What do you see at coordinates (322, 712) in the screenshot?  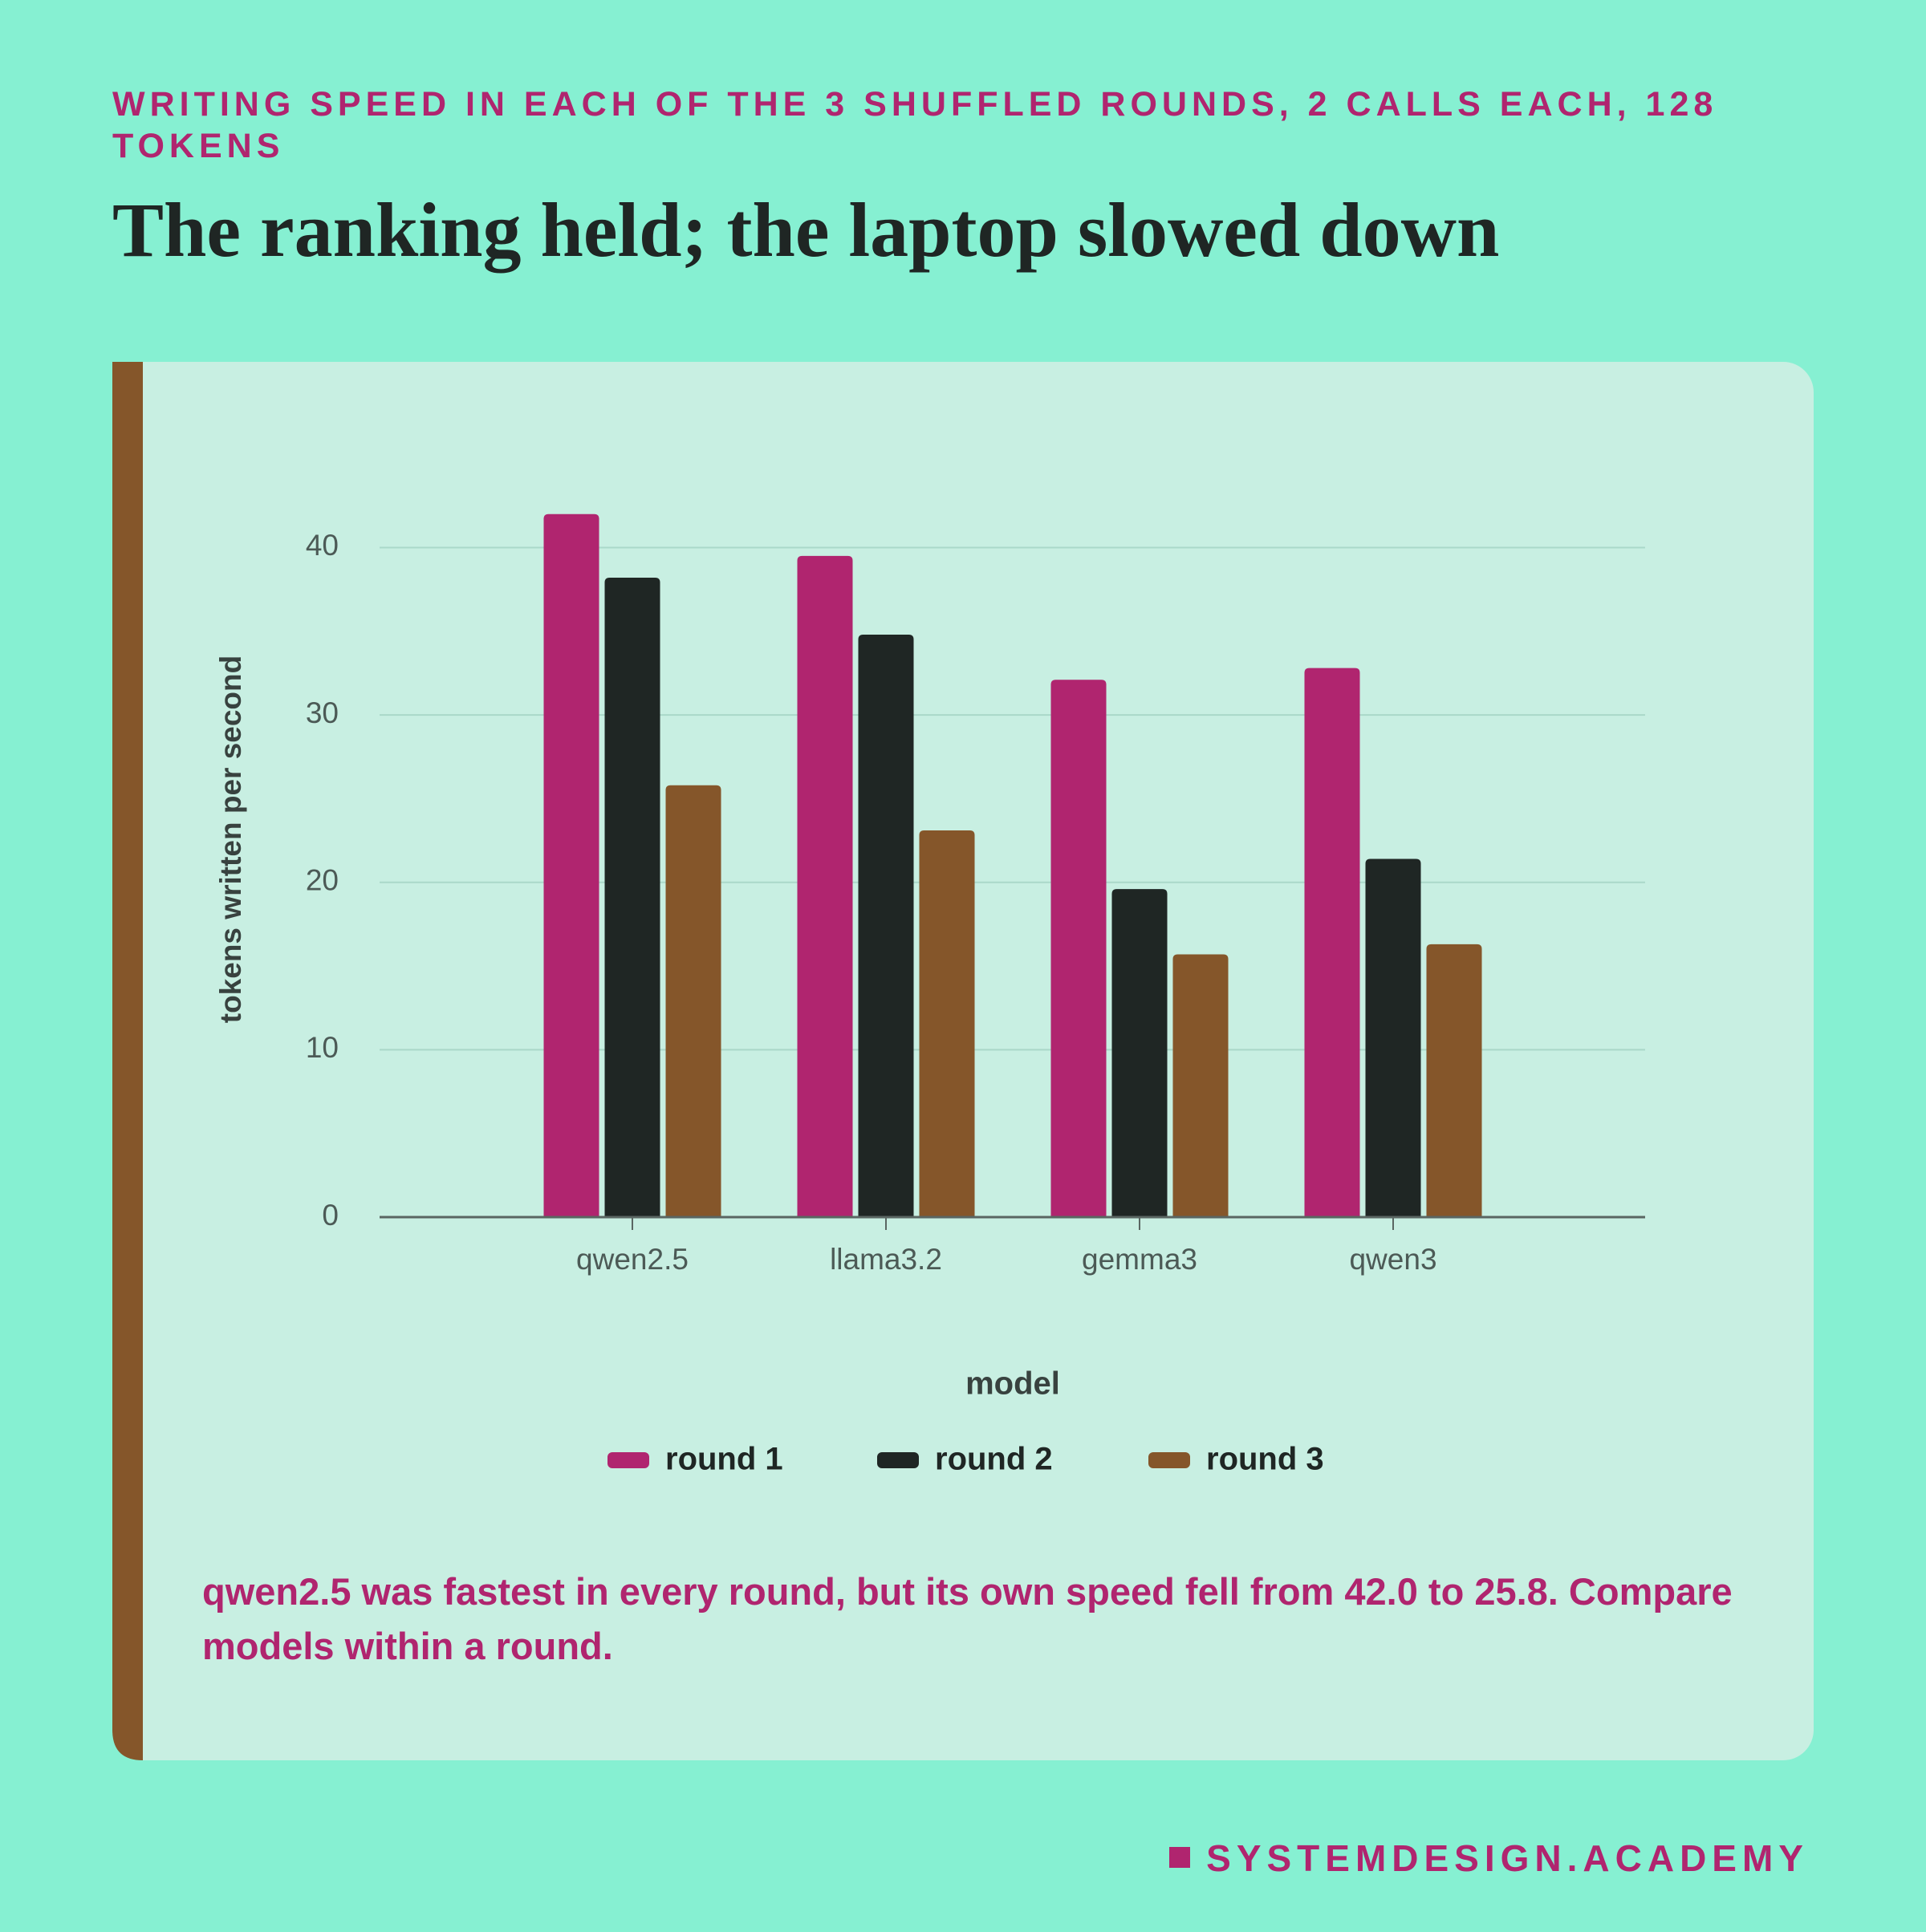 I see `y-tick-label: 30` at bounding box center [322, 712].